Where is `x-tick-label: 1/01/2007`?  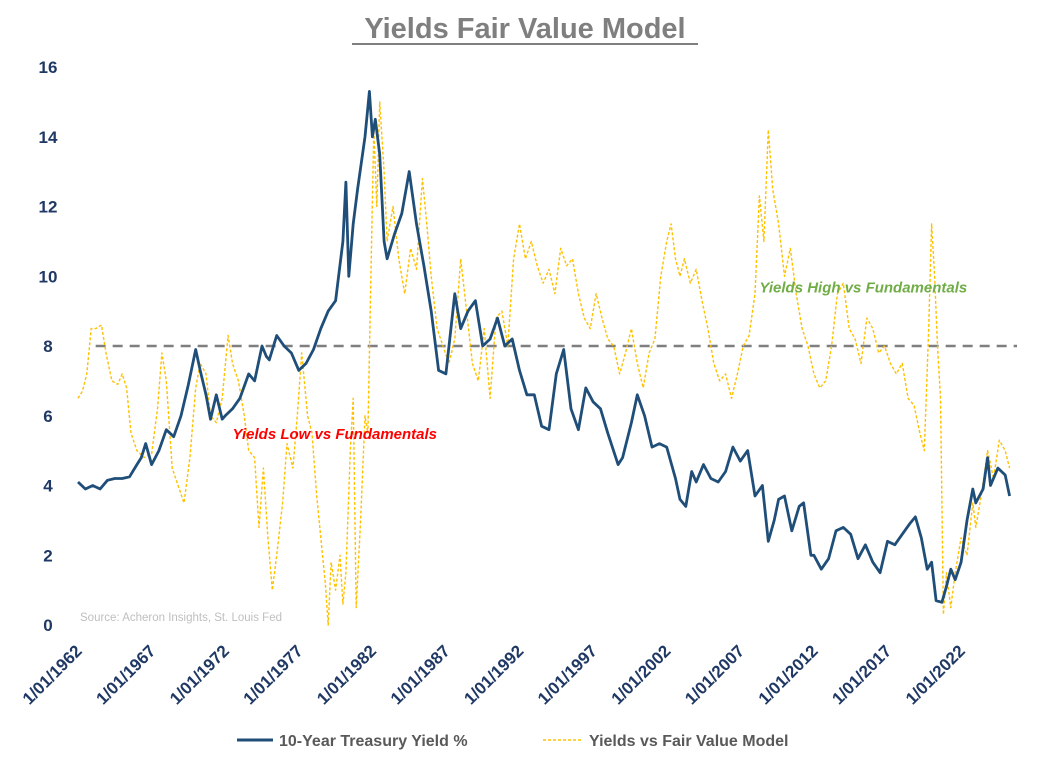
x-tick-label: 1/01/2007 is located at coordinates (714, 674).